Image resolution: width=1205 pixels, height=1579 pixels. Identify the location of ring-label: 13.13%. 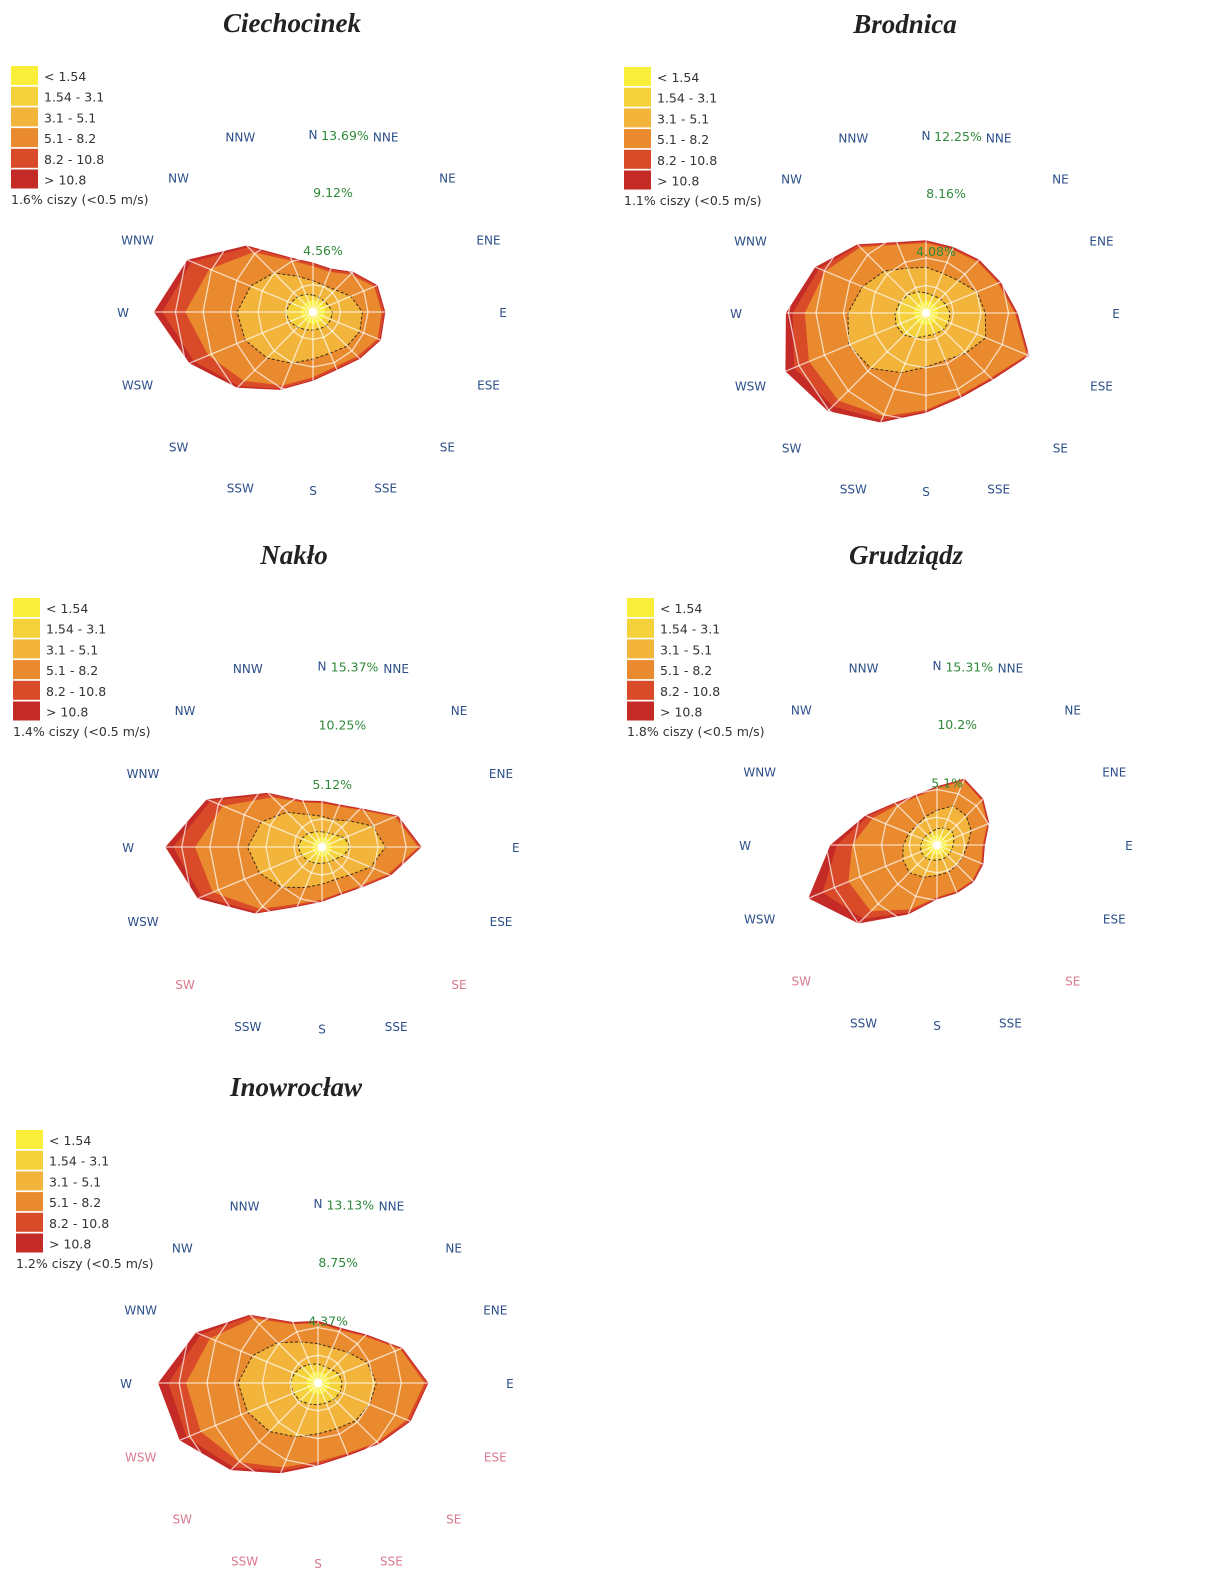
(350, 1204).